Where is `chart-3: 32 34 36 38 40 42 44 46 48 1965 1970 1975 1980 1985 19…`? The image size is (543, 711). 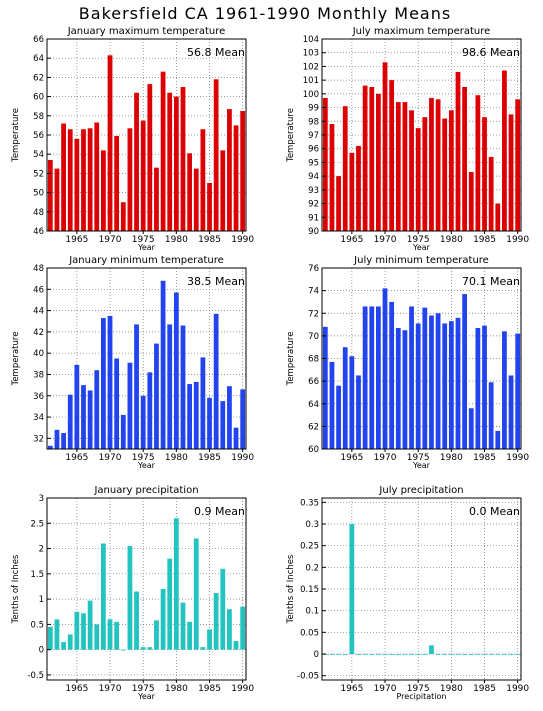
chart-3: 32 34 36 38 40 42 44 46 48 1965 1970 1975 1980 1985 19… is located at coordinates (132, 362).